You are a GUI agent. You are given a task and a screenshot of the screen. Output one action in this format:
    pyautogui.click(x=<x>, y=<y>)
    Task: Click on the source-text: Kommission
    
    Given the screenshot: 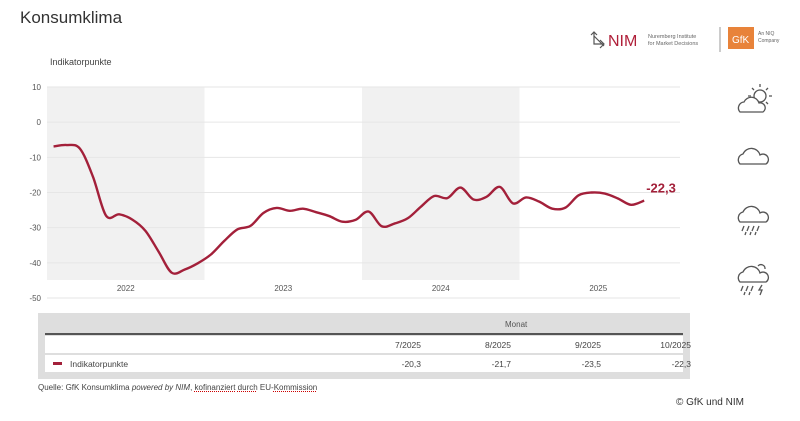 What is the action you would take?
    pyautogui.click(x=295, y=387)
    